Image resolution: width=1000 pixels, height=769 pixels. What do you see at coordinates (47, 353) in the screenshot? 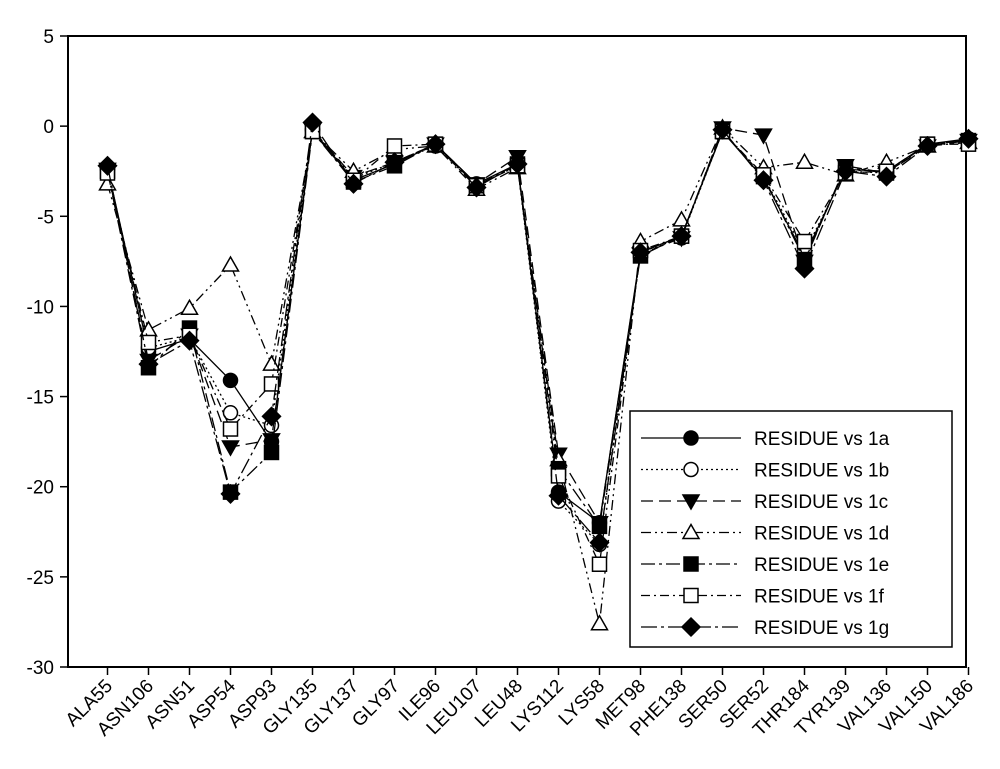
I see `y-axis: 5 0 -5 -10 -15 -20 -25 -30` at bounding box center [47, 353].